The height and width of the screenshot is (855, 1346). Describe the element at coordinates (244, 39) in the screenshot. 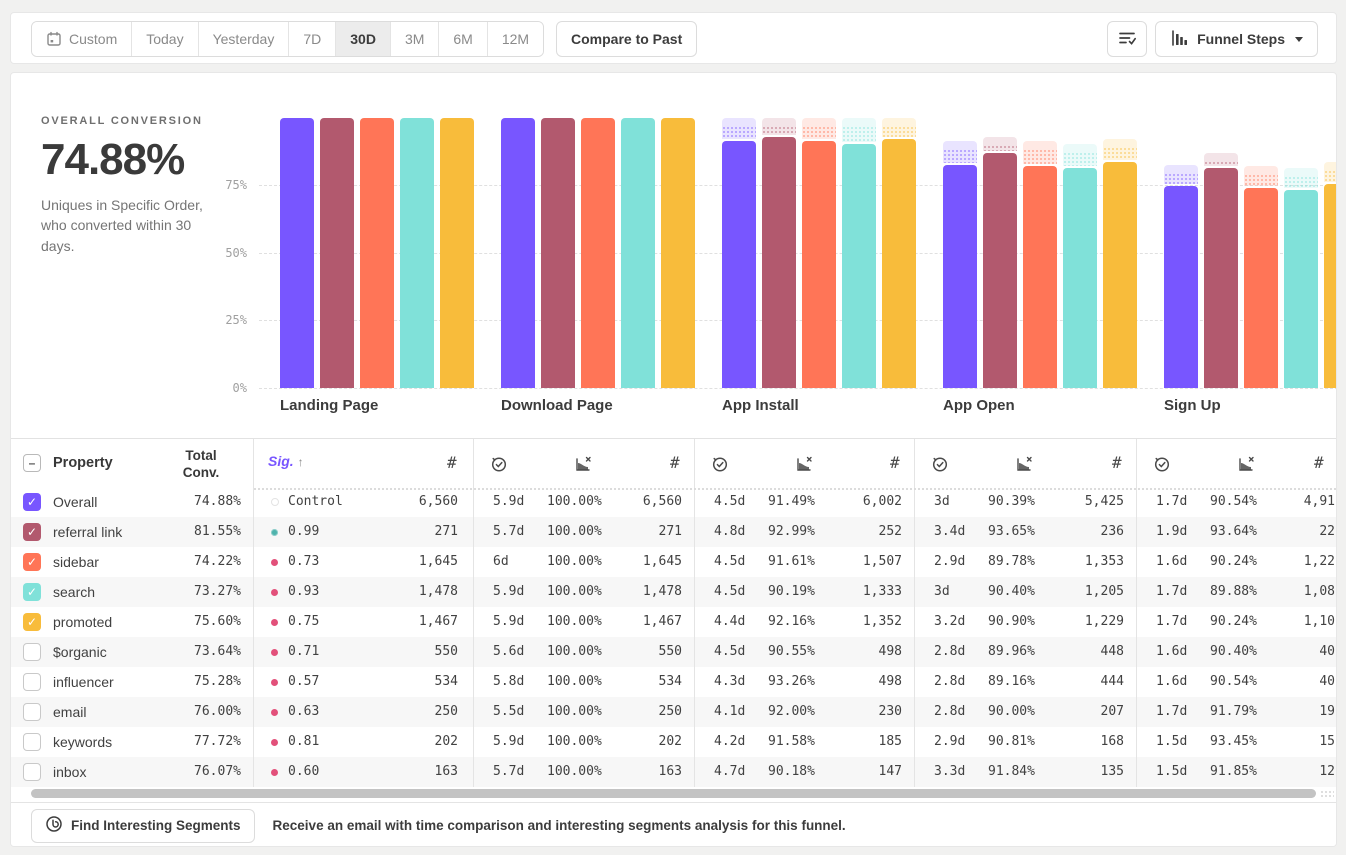

I see `date-range-yesterday: Yesterday` at that location.